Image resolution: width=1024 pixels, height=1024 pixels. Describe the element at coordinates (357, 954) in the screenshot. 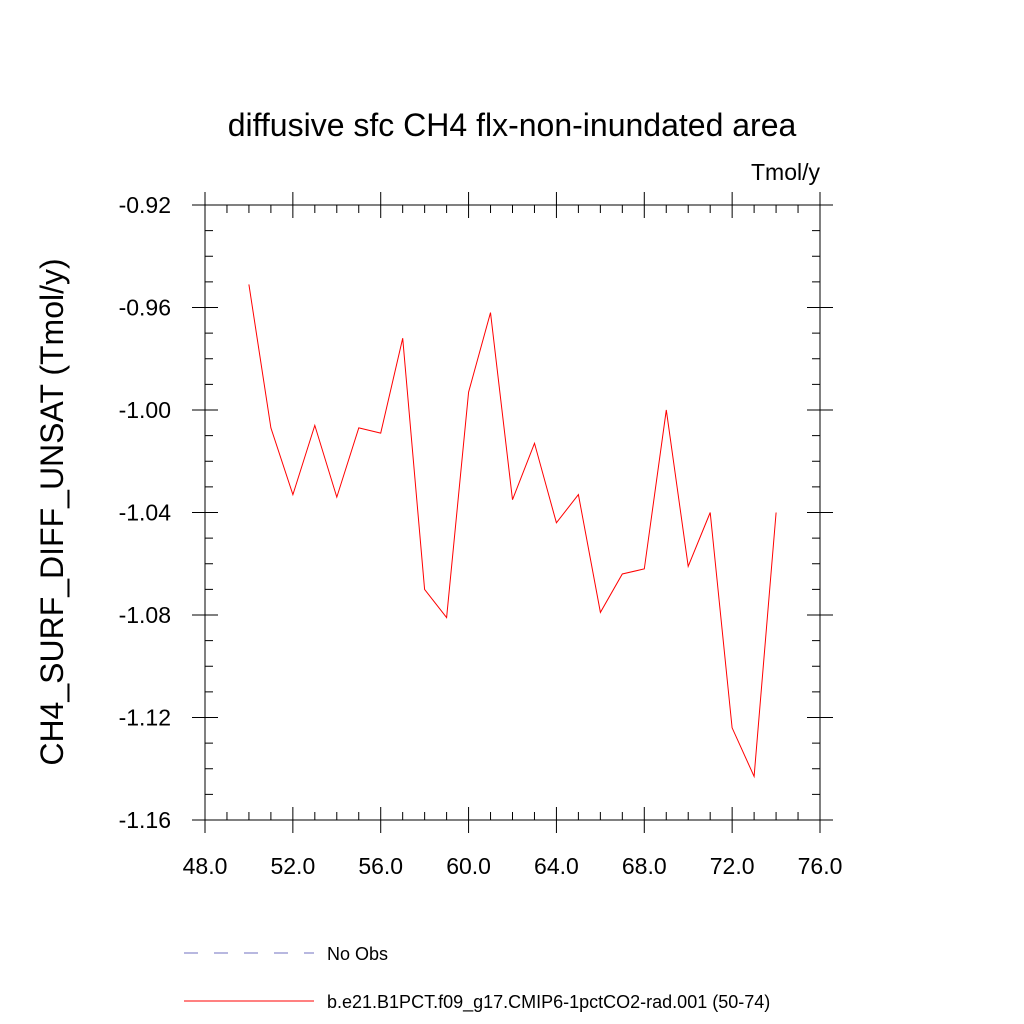

I see `legend-label: No Obs` at that location.